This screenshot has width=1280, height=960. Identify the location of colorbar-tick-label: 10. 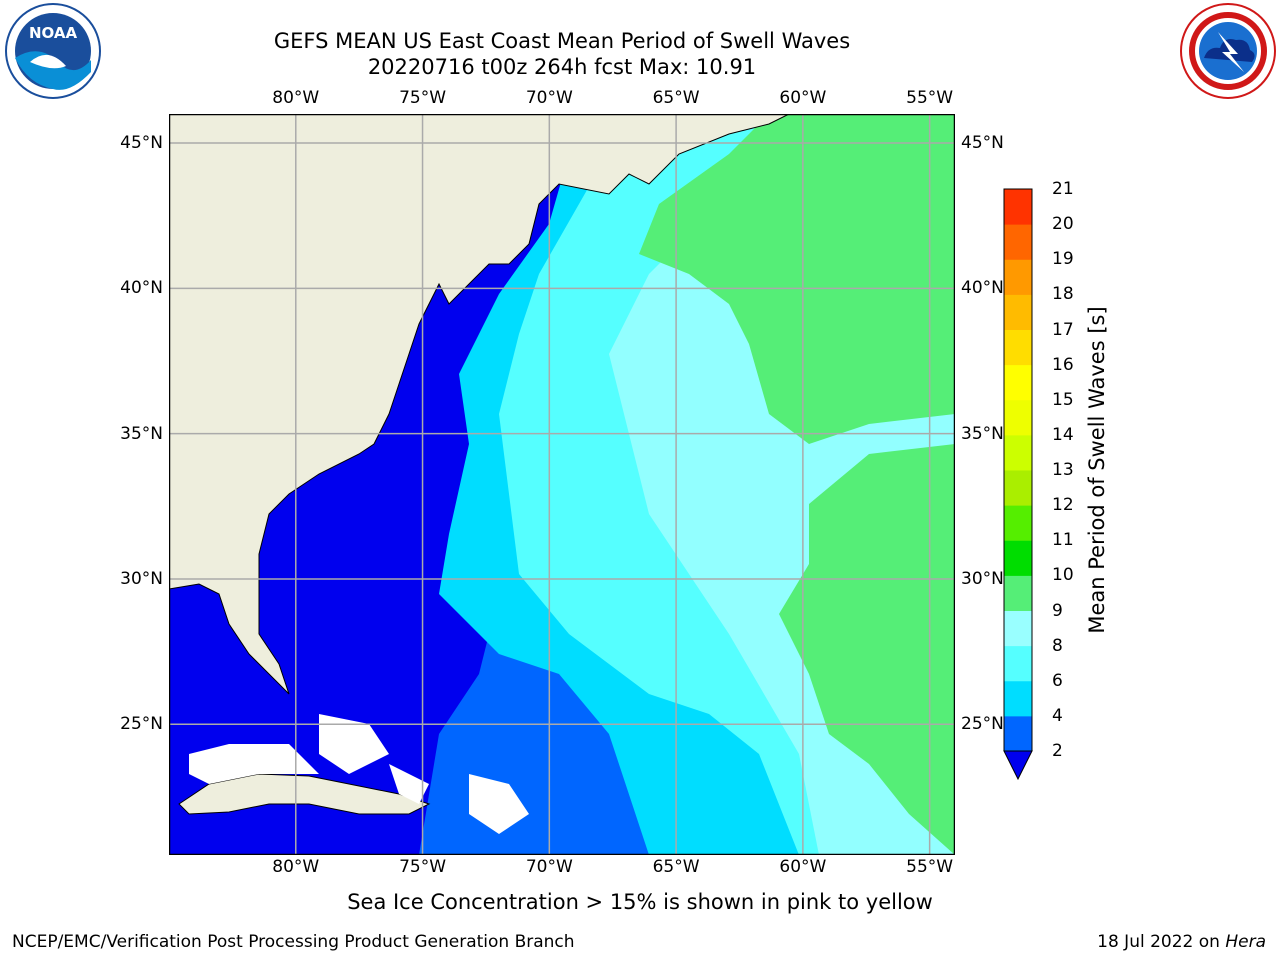
(1063, 575).